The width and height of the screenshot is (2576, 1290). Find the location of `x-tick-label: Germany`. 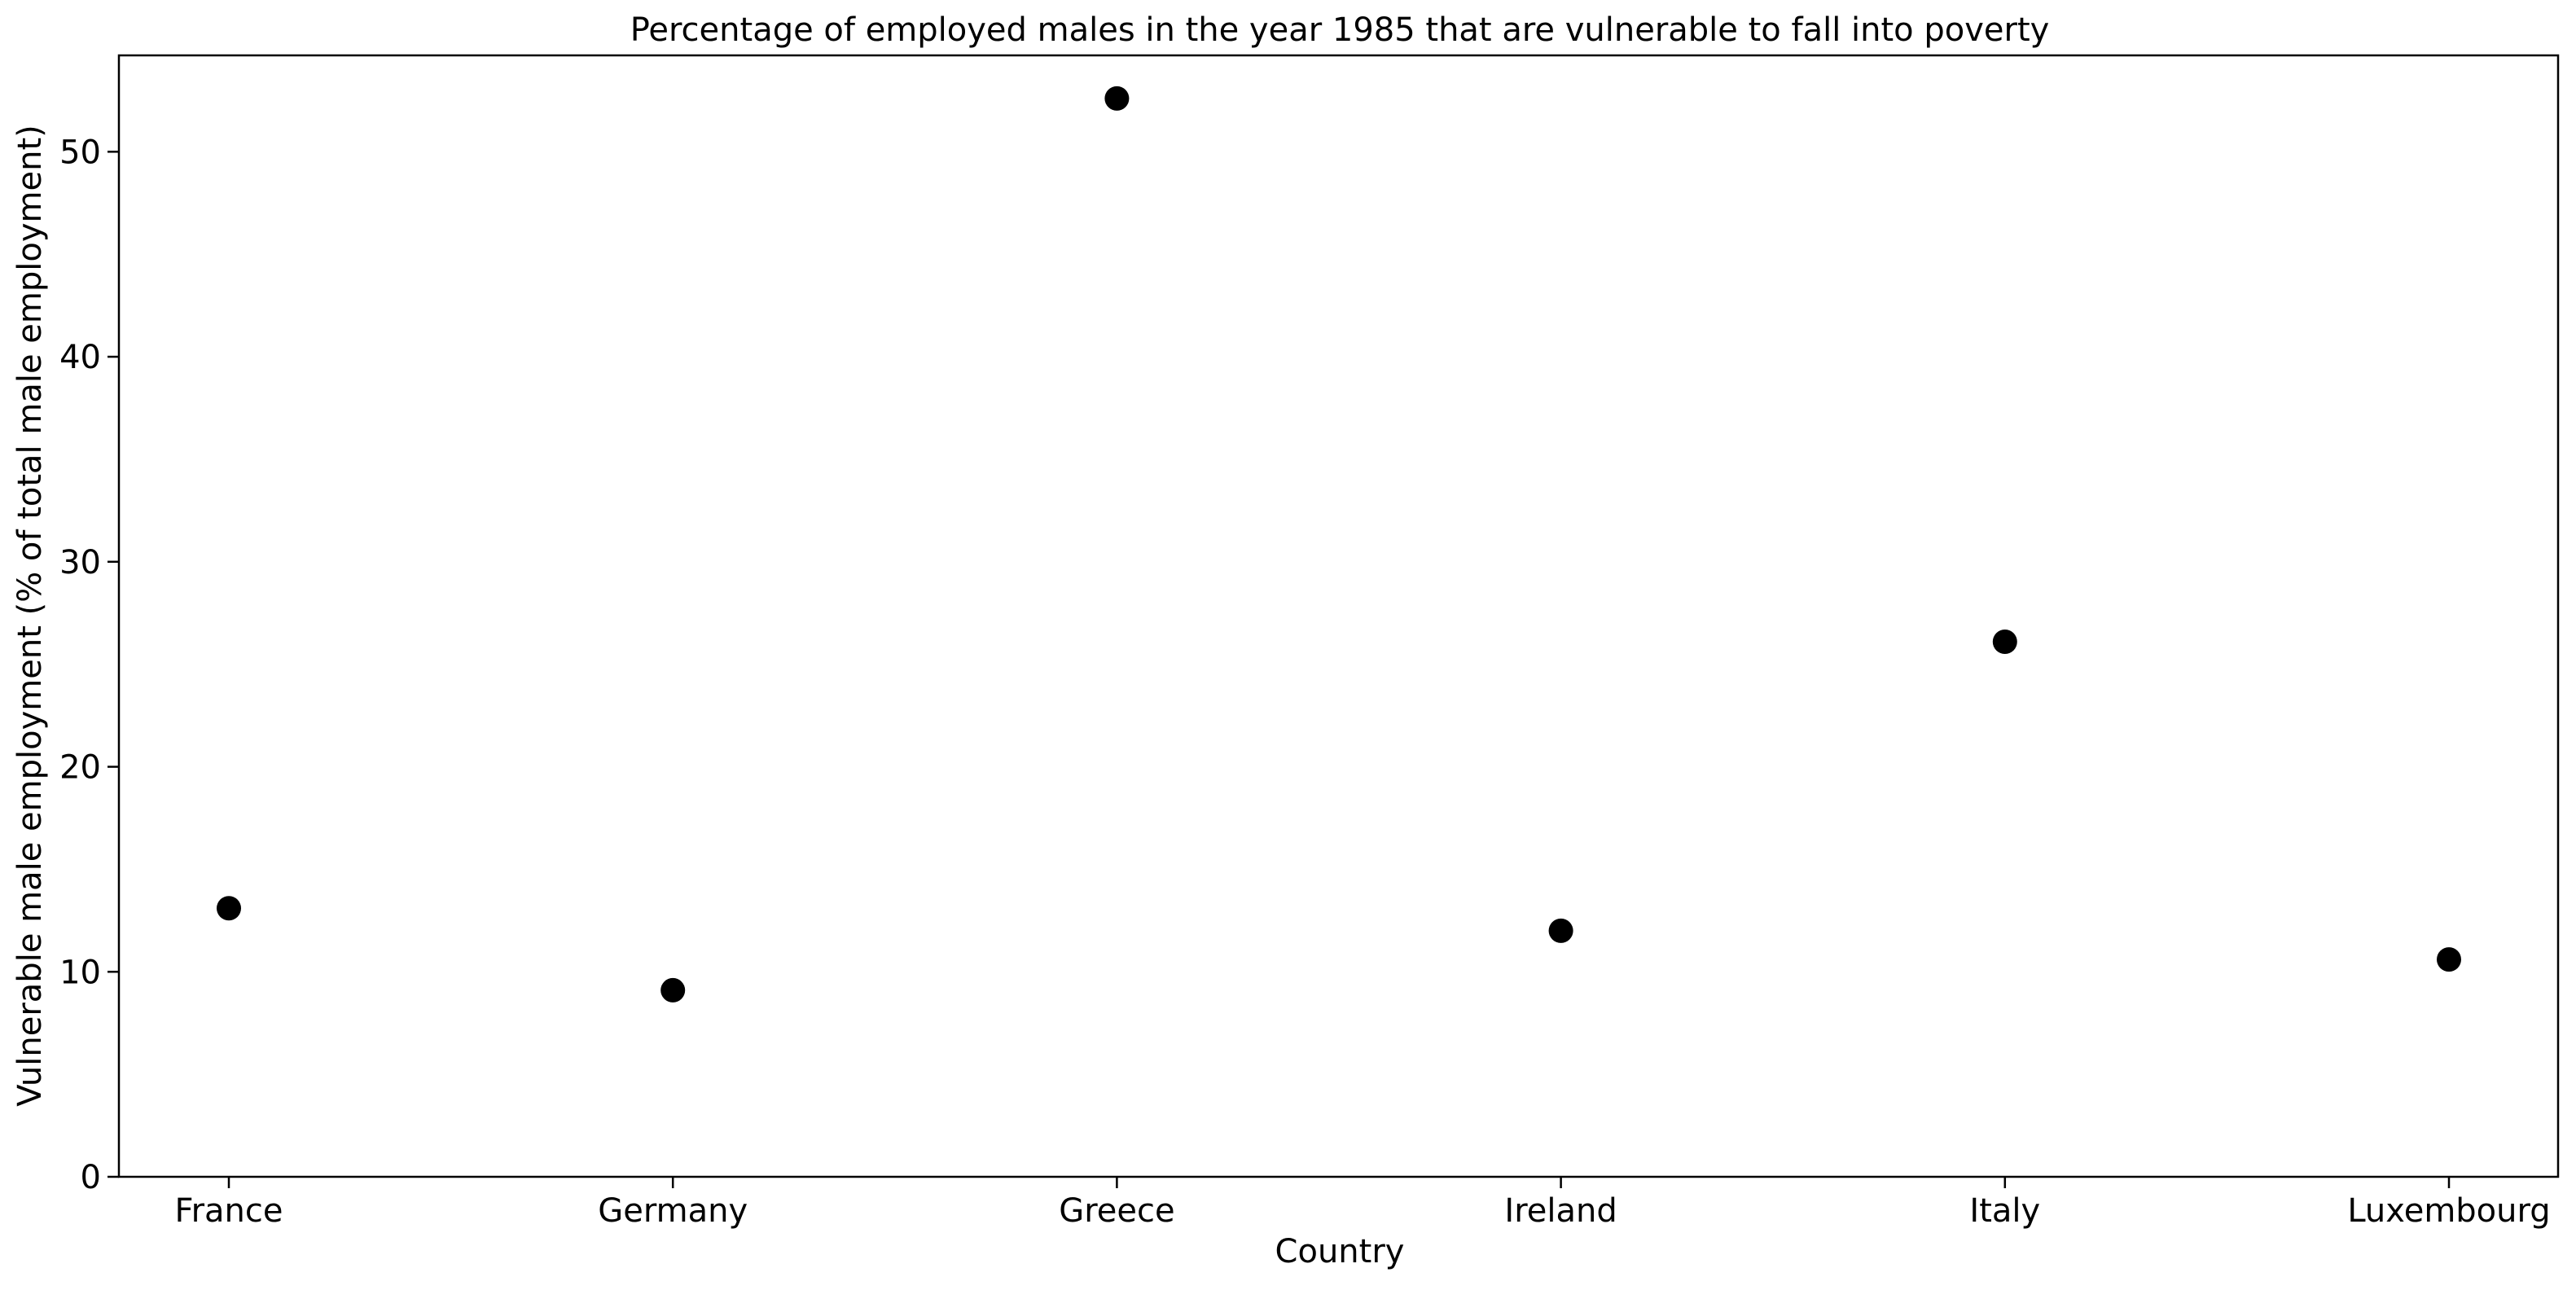

x-tick-label: Germany is located at coordinates (673, 1211).